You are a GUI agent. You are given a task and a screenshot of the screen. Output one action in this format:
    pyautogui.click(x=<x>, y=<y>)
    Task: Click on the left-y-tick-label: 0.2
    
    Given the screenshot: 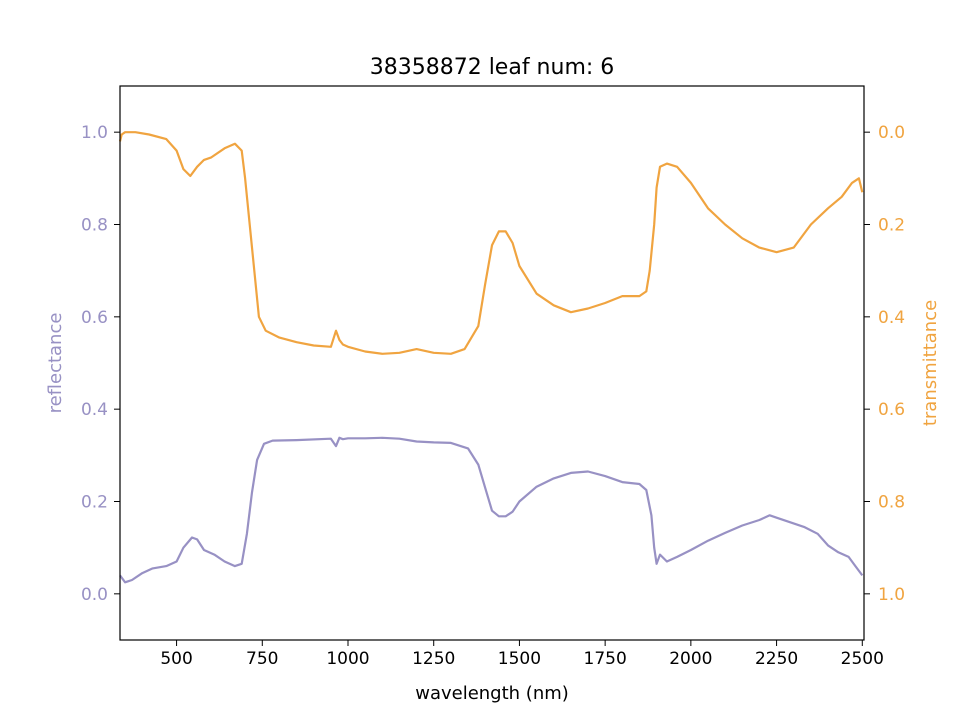 What is the action you would take?
    pyautogui.click(x=94, y=503)
    